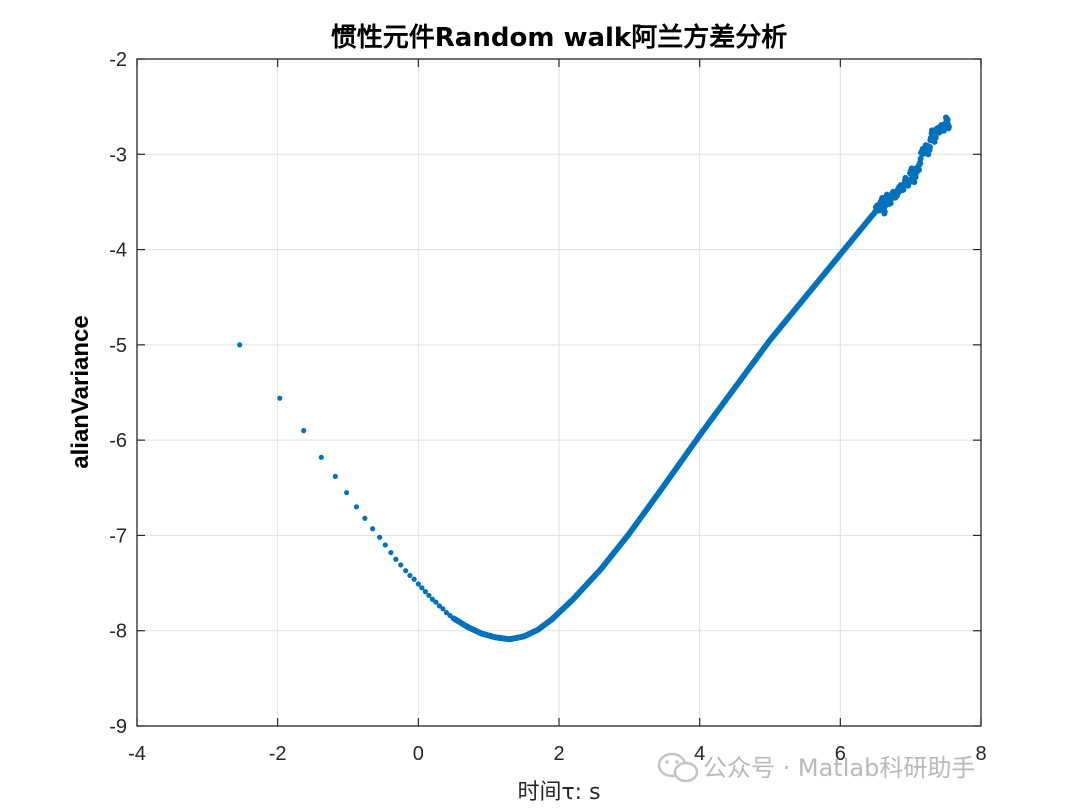  What do you see at coordinates (80, 391) in the screenshot?
I see `y-axis-label: alianVariance` at bounding box center [80, 391].